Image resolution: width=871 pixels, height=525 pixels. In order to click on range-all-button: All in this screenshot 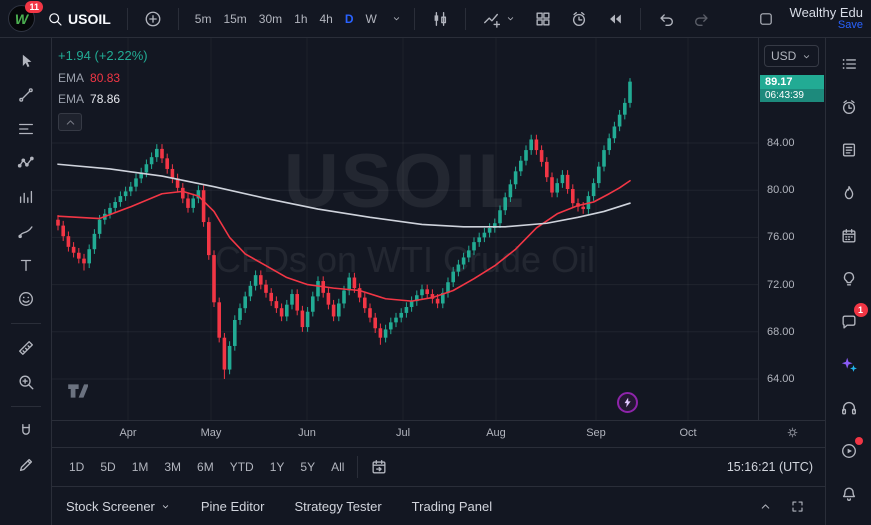, I will do `click(337, 467)`.